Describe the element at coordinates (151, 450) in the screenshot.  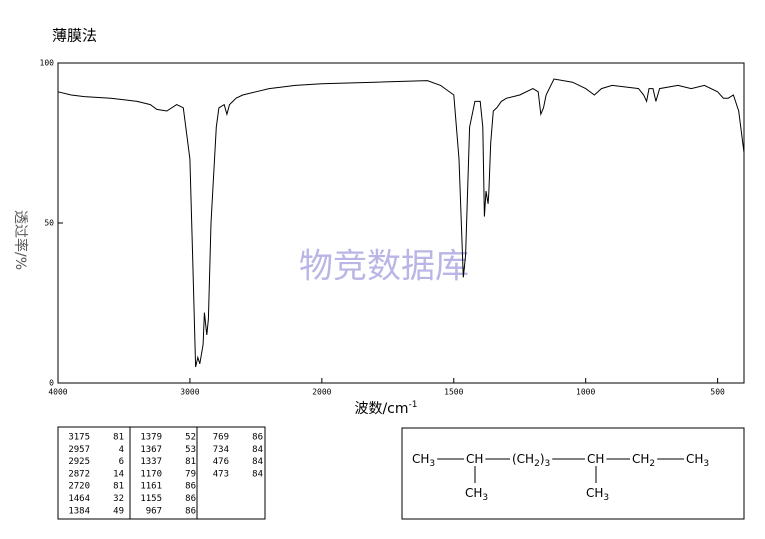
I see `peak-wavenumber: 1367` at that location.